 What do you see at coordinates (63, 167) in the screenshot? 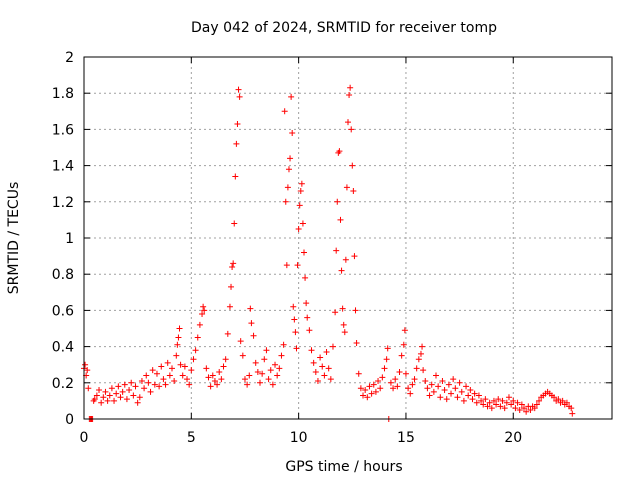
I see `y-tick-label: 1.4` at bounding box center [63, 167].